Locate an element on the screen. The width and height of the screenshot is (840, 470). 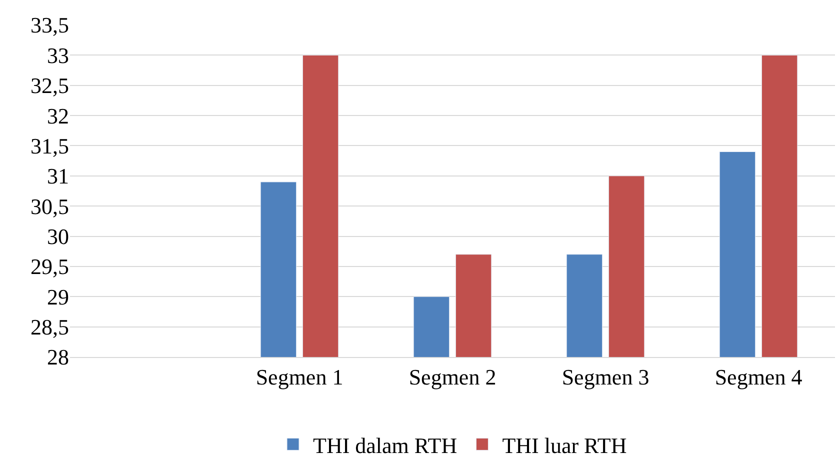
y-tick-label: 33,5 is located at coordinates (49, 25).